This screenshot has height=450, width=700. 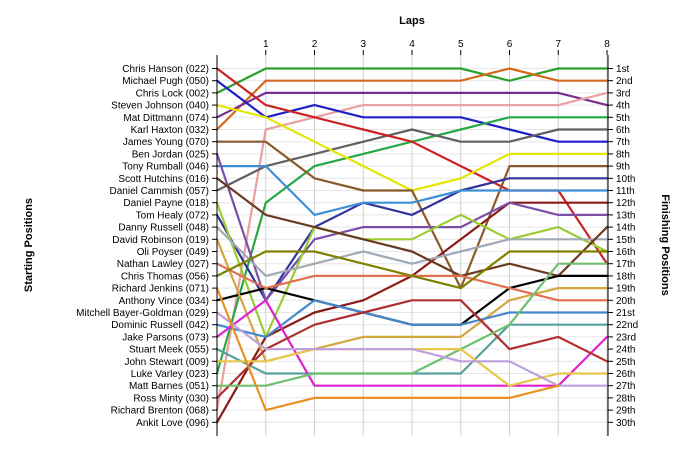 I want to click on finishing-position-label: 24th, so click(x=625, y=350).